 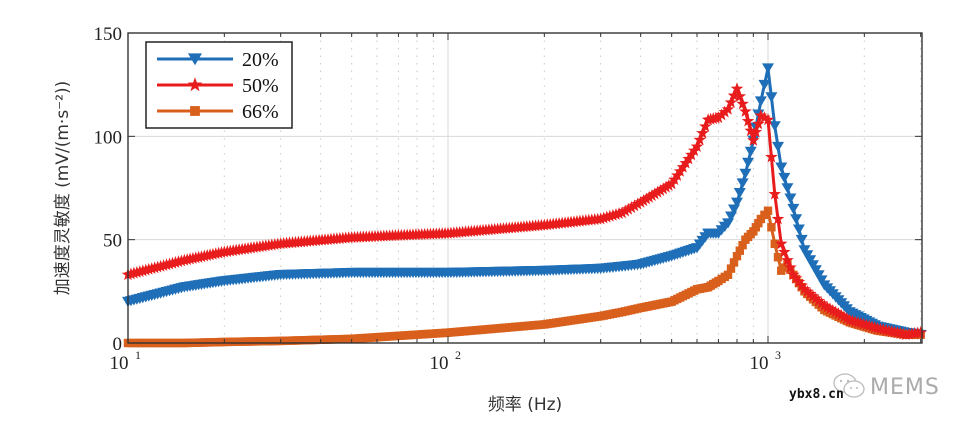 I want to click on x-axis-title: 频率 (Hz), so click(x=525, y=405).